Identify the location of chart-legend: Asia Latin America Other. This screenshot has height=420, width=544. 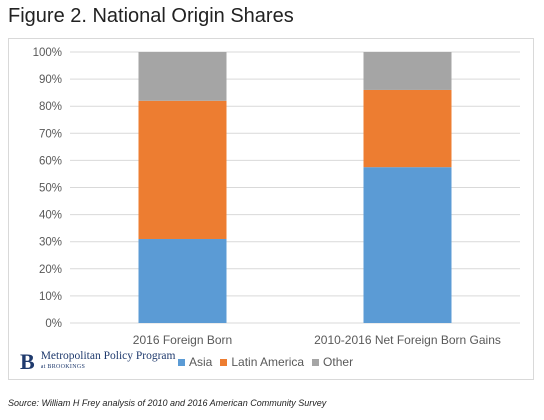
(269, 362).